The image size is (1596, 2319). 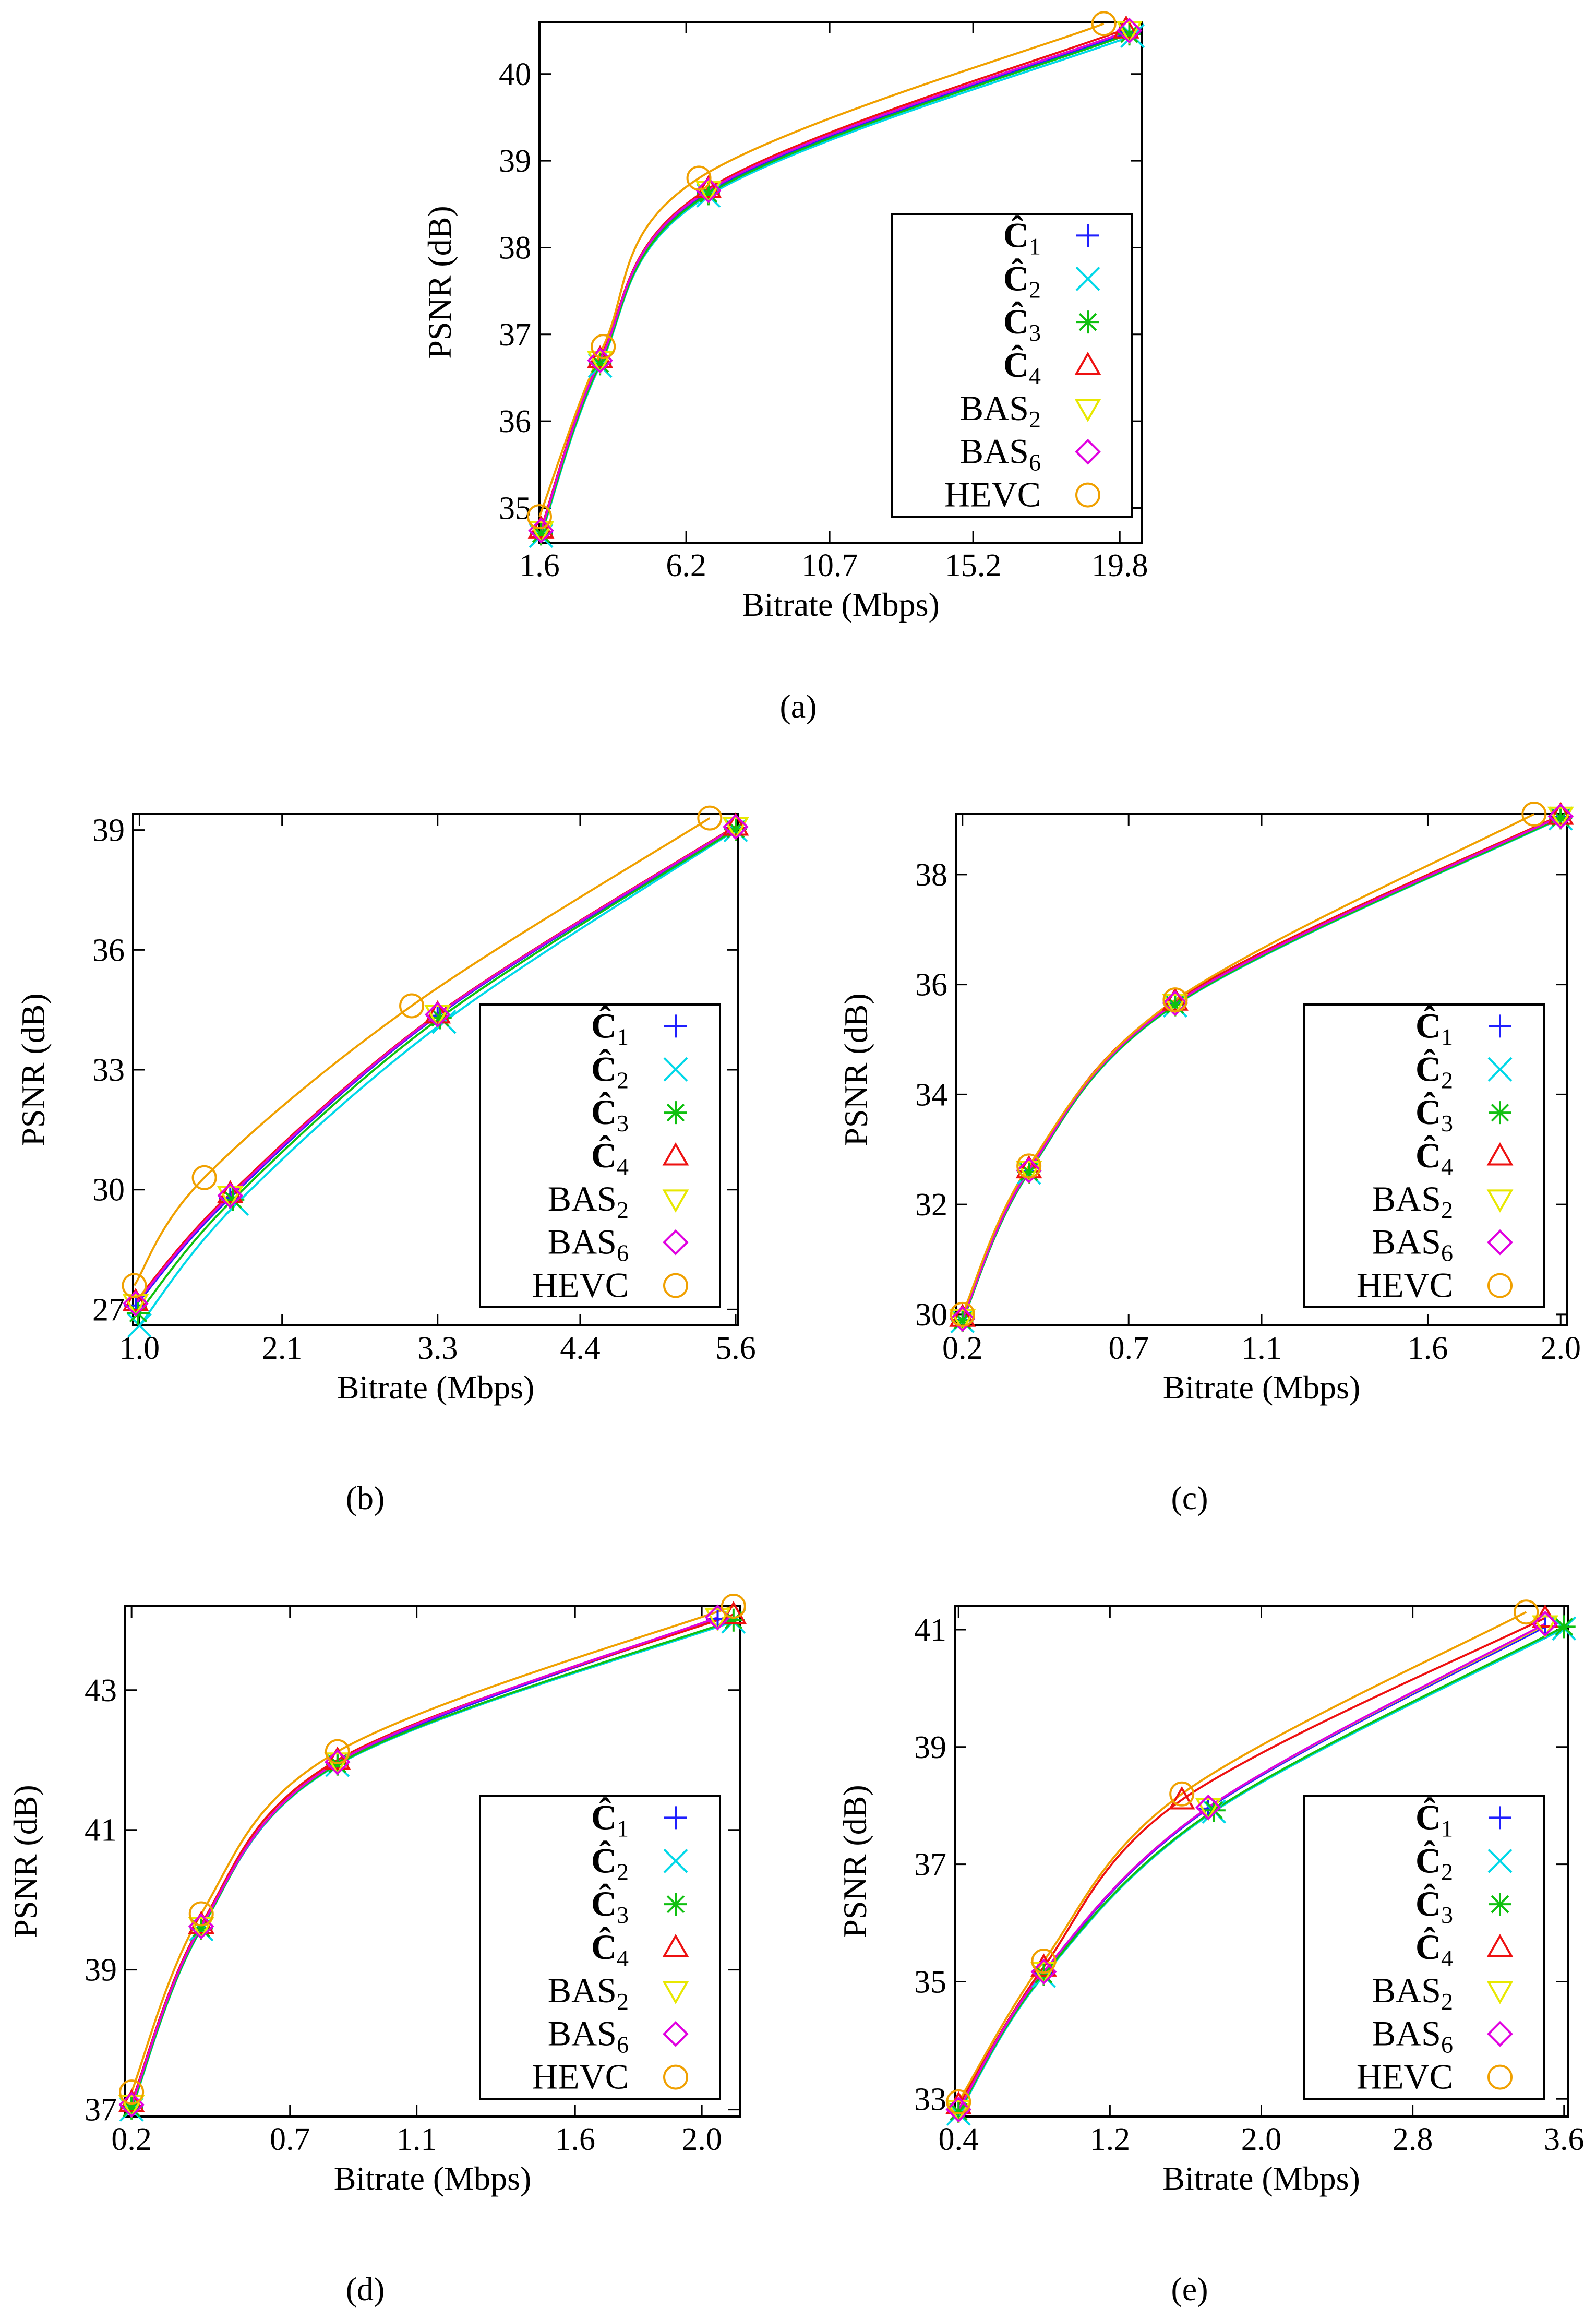 I want to click on x-tick-label: 1.1, so click(x=1261, y=1348).